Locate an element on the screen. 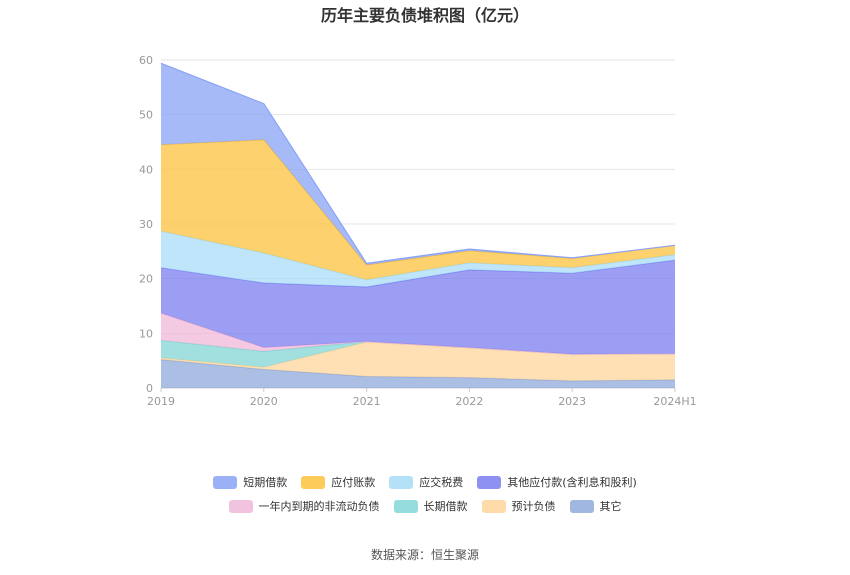 Image resolution: width=850 pixels, height=575 pixels. legend-label: 其它 is located at coordinates (610, 506).